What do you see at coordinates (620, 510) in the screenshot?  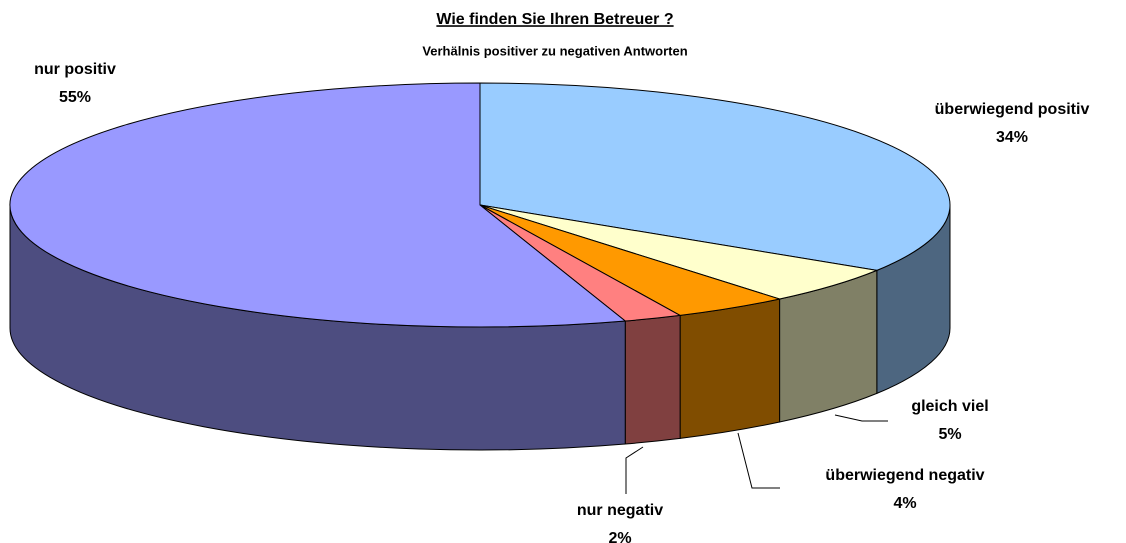 I see `slice-label: nur negativ` at bounding box center [620, 510].